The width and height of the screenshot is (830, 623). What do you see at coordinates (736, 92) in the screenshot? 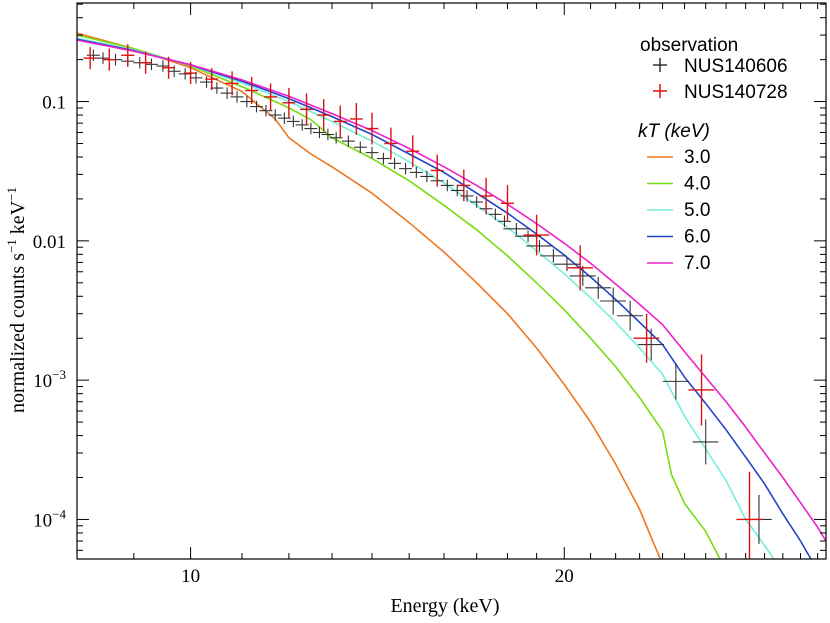
I see `legend-label: NUS140728` at bounding box center [736, 92].